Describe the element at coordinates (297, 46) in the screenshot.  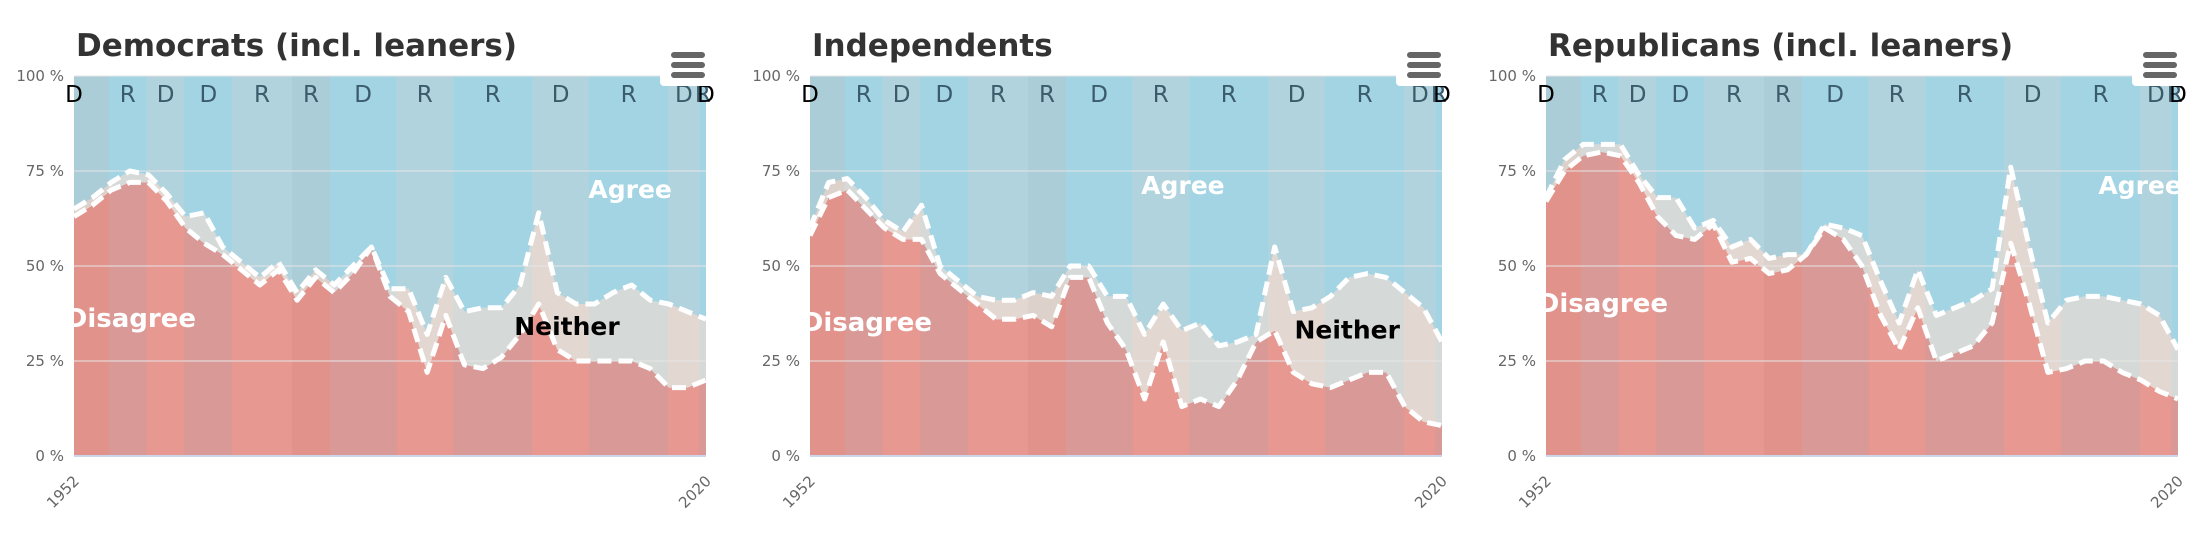
I see `chart-title: Democrats (incl. leaners)` at that location.